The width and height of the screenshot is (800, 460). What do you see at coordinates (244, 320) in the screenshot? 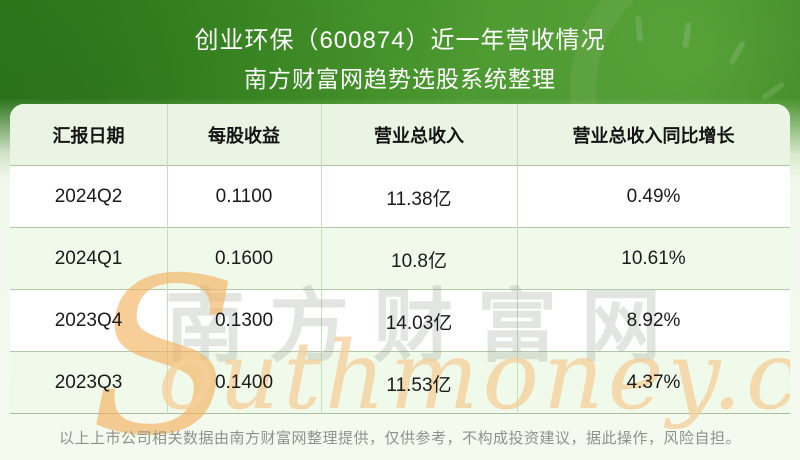
I see `table-cell-eps: 0.1300` at bounding box center [244, 320].